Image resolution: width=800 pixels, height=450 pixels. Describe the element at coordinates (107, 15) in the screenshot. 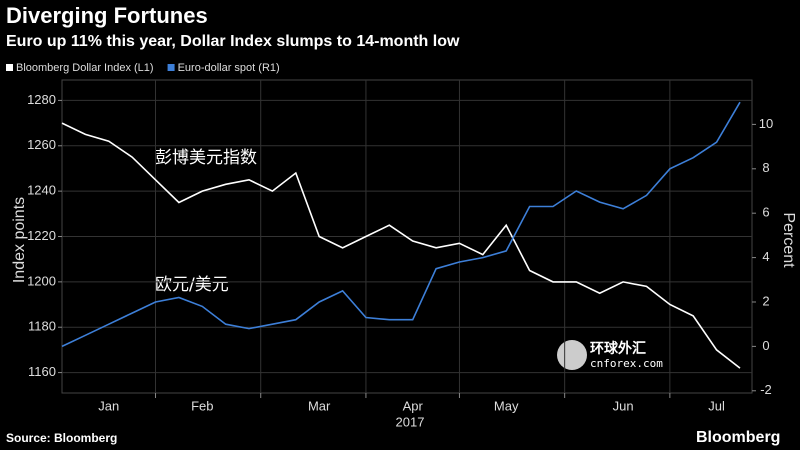

I see `chart-title: Diverging Fortunes` at that location.